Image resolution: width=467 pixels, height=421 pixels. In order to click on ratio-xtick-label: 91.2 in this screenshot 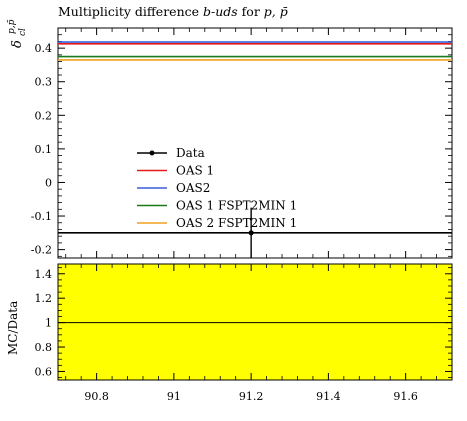, I will do `click(251, 396)`.